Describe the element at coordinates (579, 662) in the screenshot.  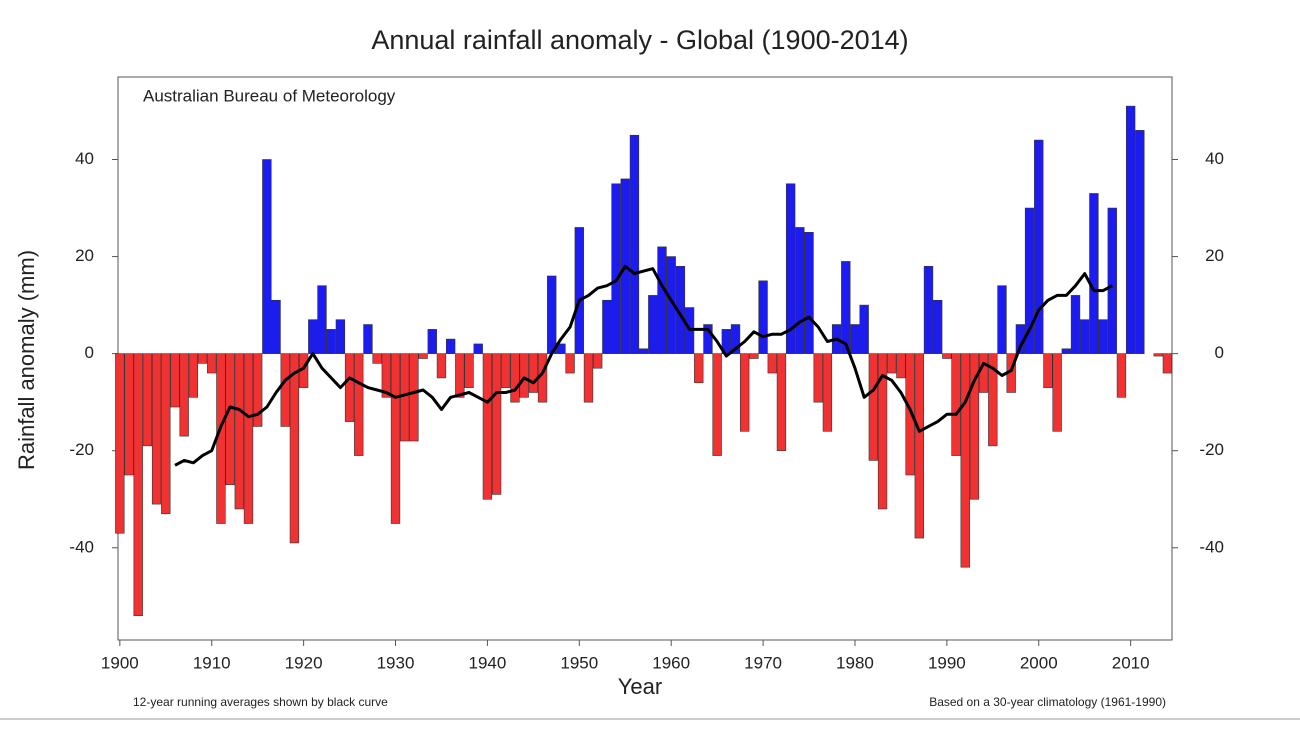
I see `x-tick-label: 1950` at that location.